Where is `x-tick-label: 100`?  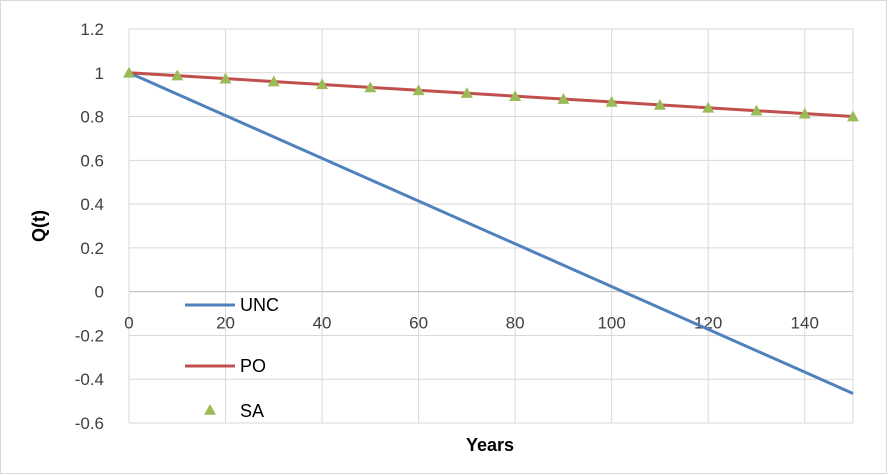 x-tick-label: 100 is located at coordinates (611, 323).